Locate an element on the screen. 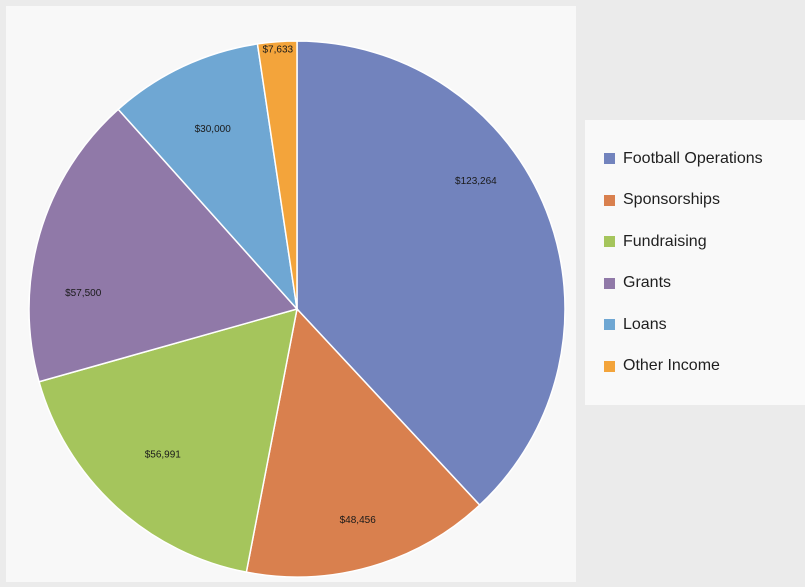  legend-item-other-income: Other Income is located at coordinates (683, 366).